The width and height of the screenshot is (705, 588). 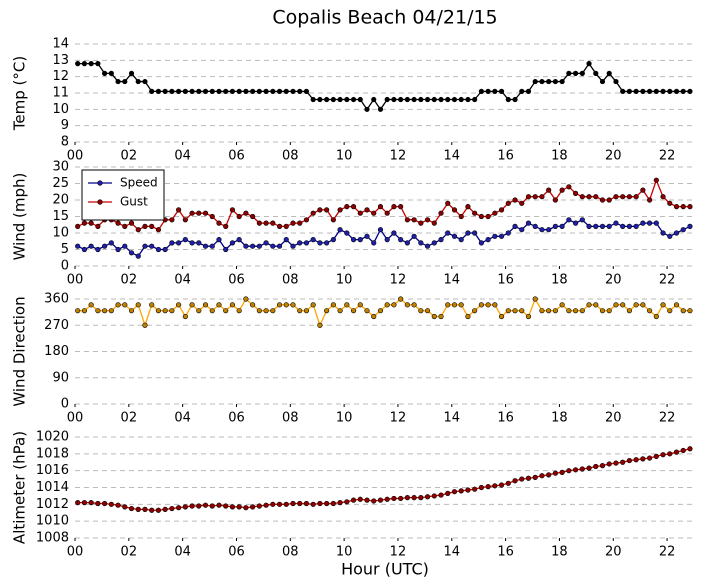 What do you see at coordinates (559, 552) in the screenshot?
I see `x-tick-label: 18` at bounding box center [559, 552].